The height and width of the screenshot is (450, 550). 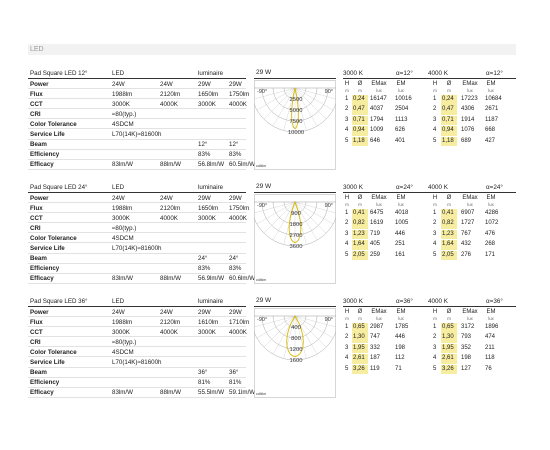 I want to click on spec-row: Power 24W 24W 29W 29W, so click(x=137, y=312).